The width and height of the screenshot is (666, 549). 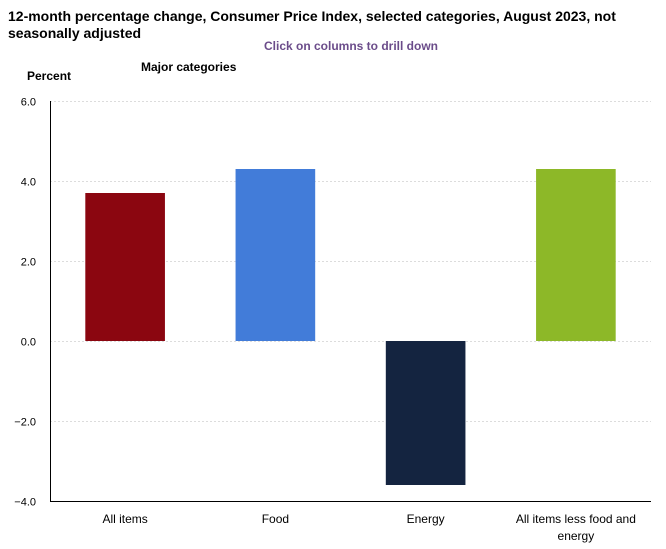 What do you see at coordinates (25, 503) in the screenshot?
I see `y-tick-label: −4.0` at bounding box center [25, 503].